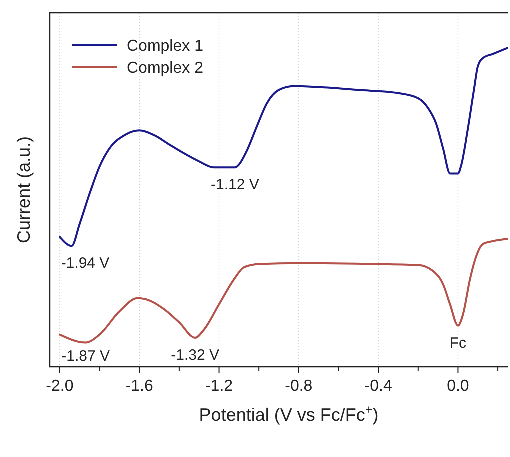  Describe the element at coordinates (458, 386) in the screenshot. I see `x-tick-label: 0.0` at that location.